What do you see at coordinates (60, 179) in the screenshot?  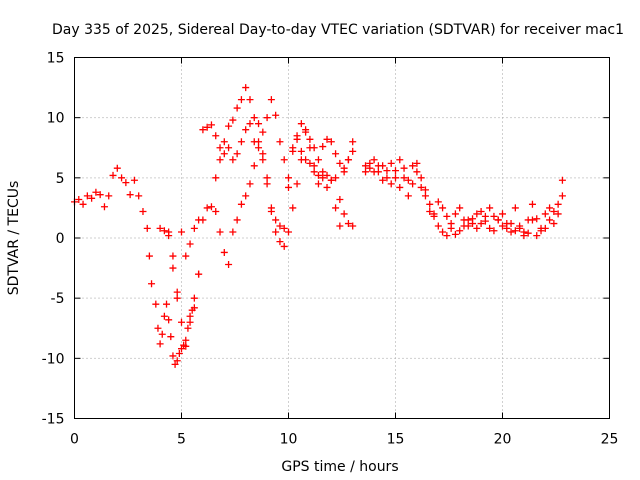 I see `y-tick-label: 5` at bounding box center [60, 179].